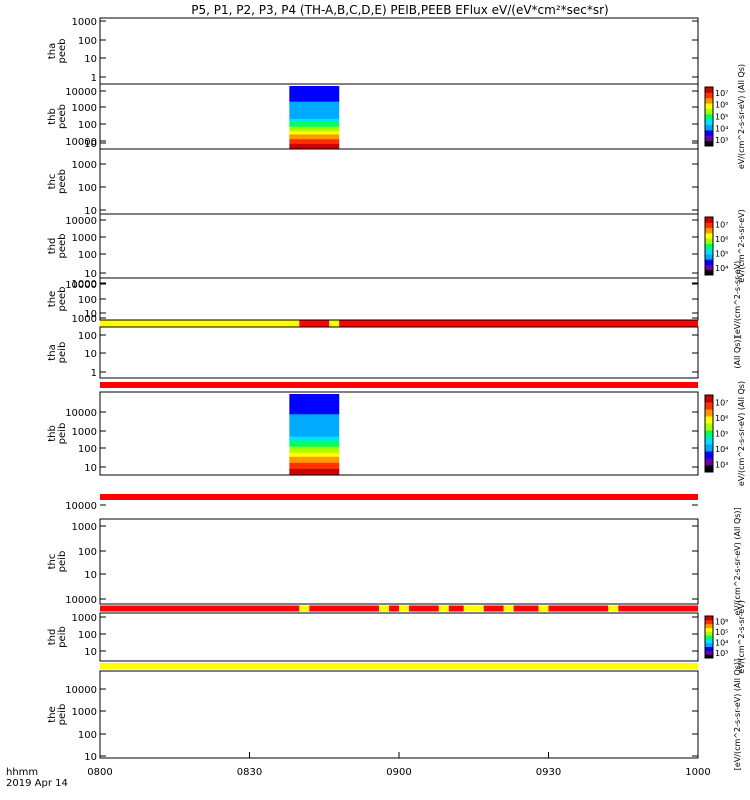 This screenshot has width=750, height=800. Describe the element at coordinates (52, 182) in the screenshot. I see `y-axis-label: thc` at that location.